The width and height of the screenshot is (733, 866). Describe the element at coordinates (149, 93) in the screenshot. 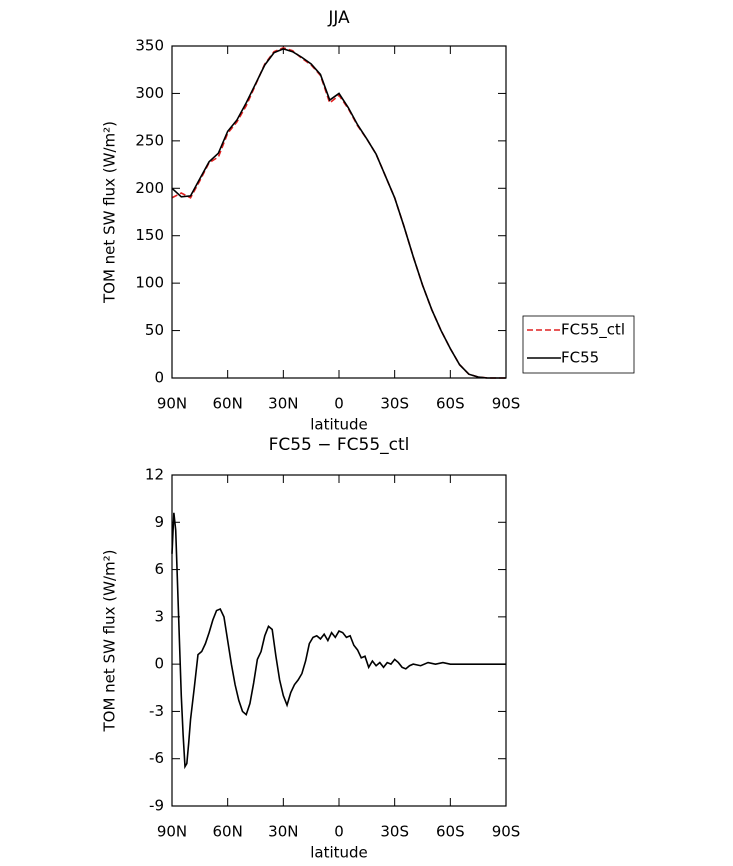

I see `y-tick-label: 300` at that location.